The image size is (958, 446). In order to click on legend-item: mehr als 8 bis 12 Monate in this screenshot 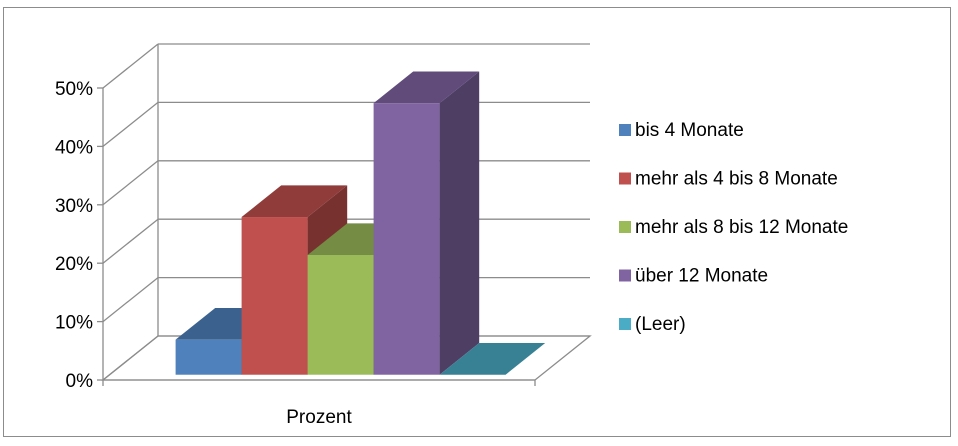, I will do `click(733, 227)`.